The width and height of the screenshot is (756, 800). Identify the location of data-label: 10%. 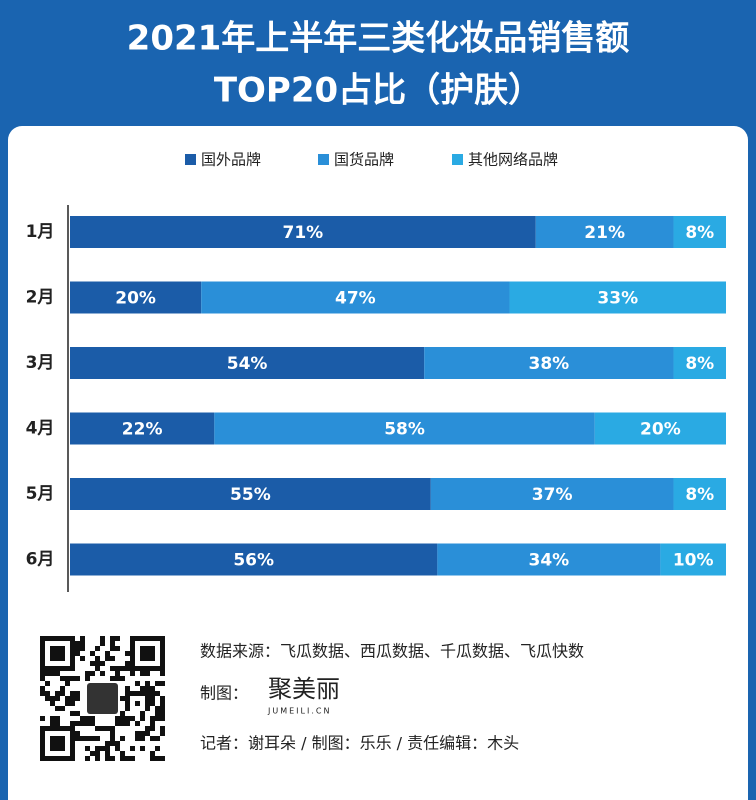
(693, 561).